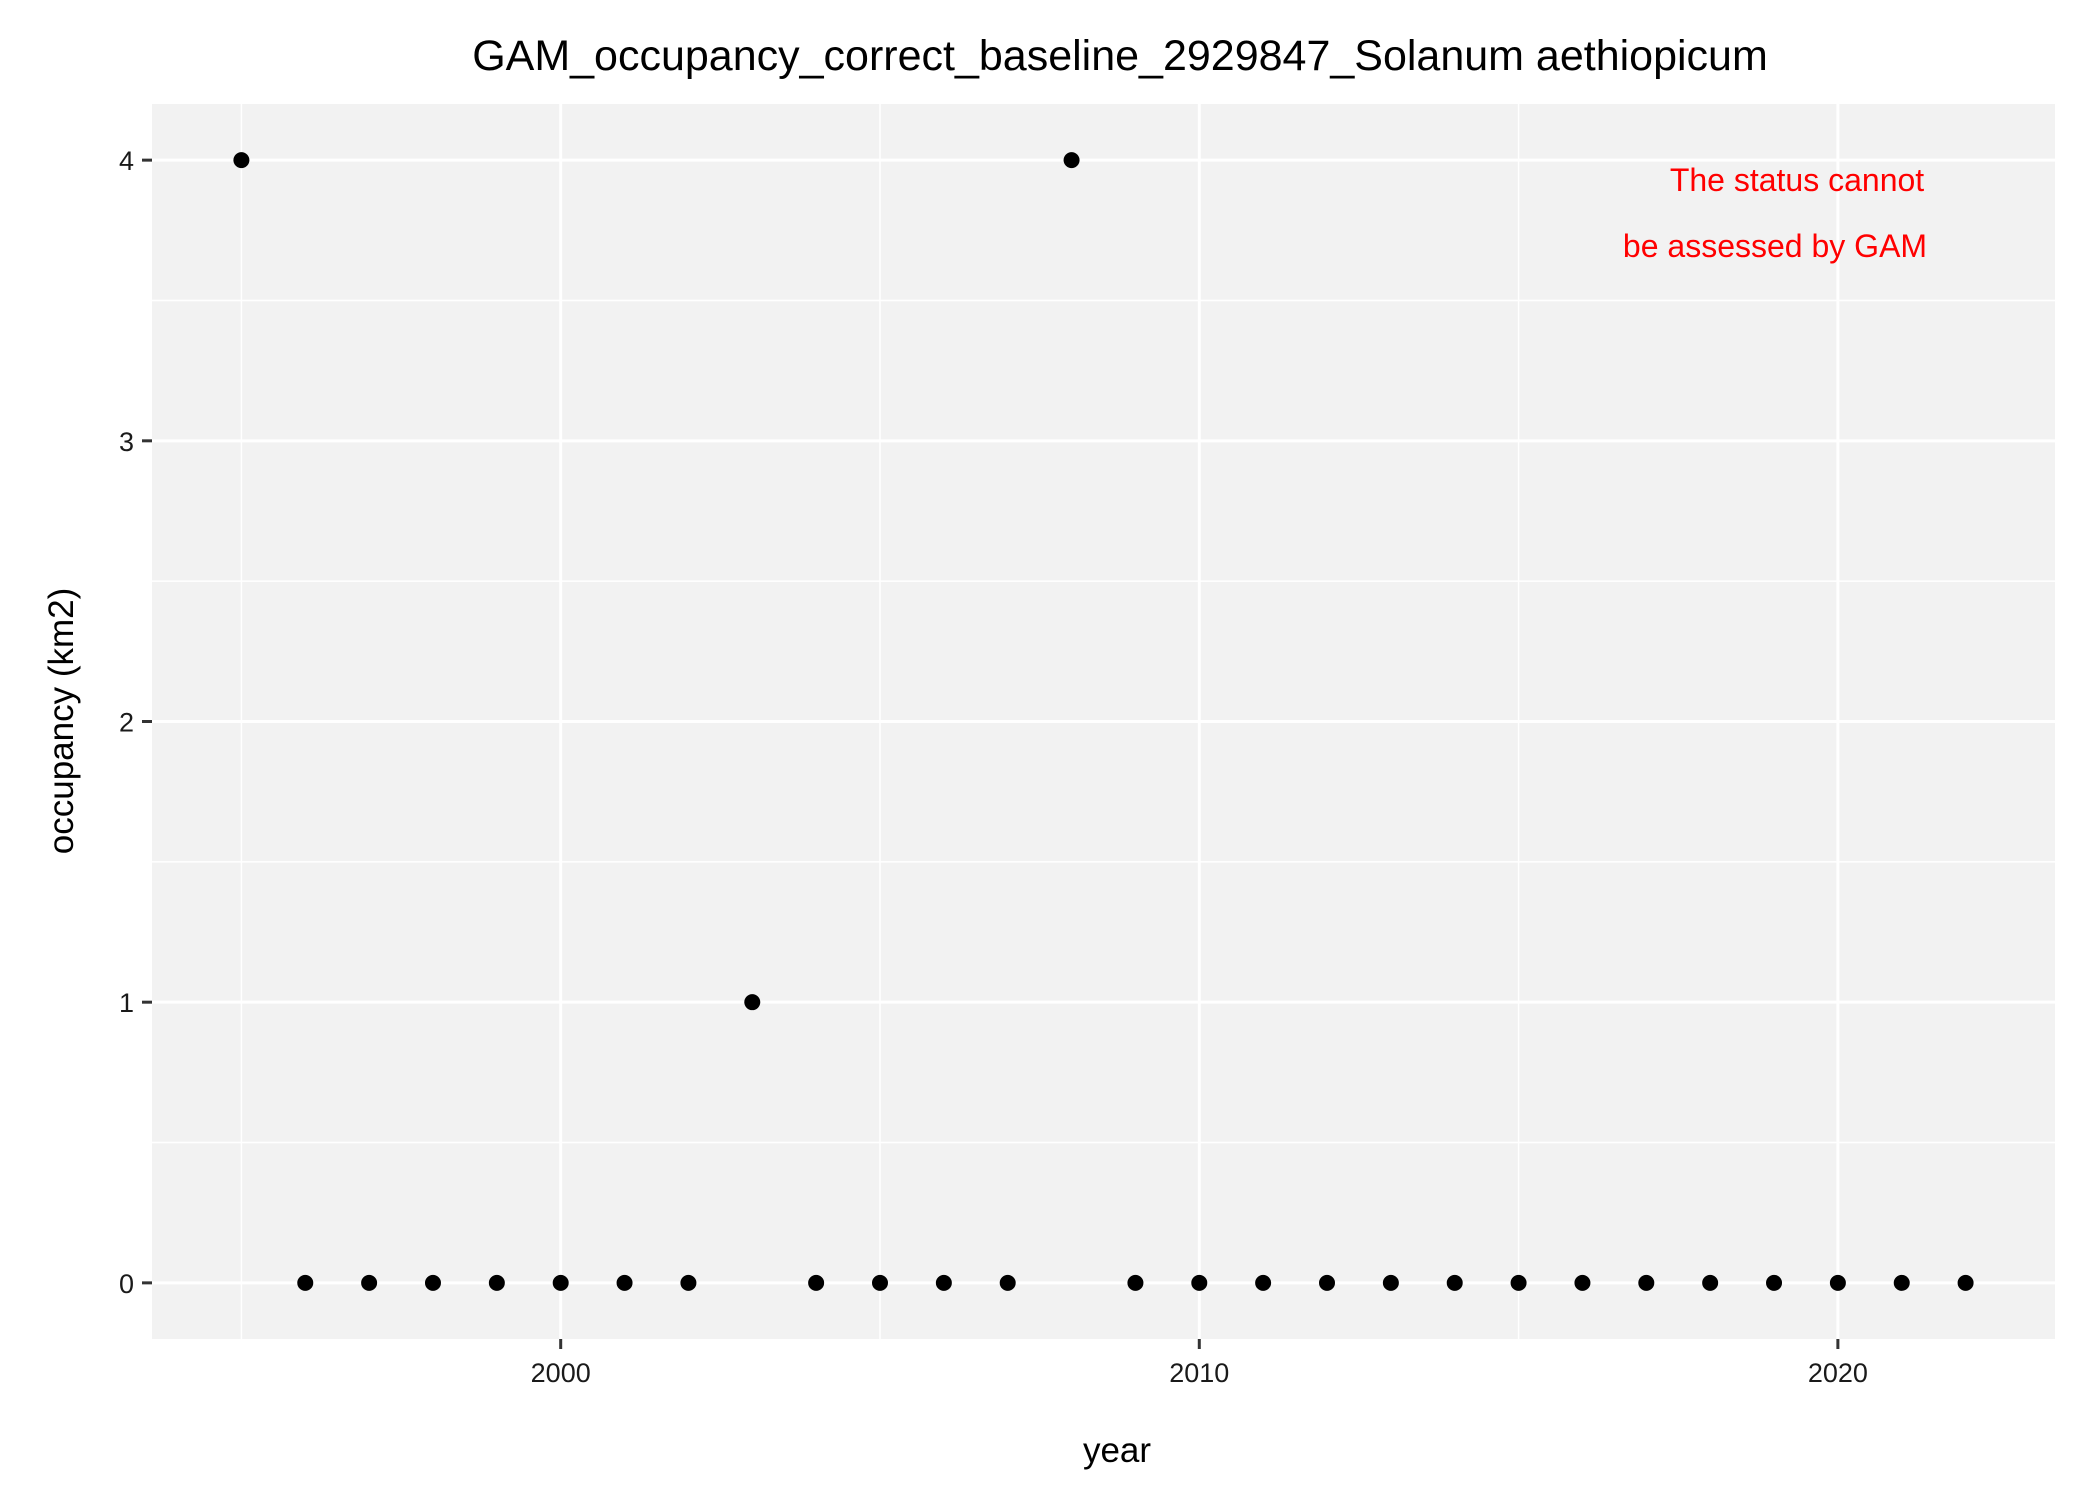  What do you see at coordinates (61, 721) in the screenshot?
I see `y-axis-title: occupancy (km2)` at bounding box center [61, 721].